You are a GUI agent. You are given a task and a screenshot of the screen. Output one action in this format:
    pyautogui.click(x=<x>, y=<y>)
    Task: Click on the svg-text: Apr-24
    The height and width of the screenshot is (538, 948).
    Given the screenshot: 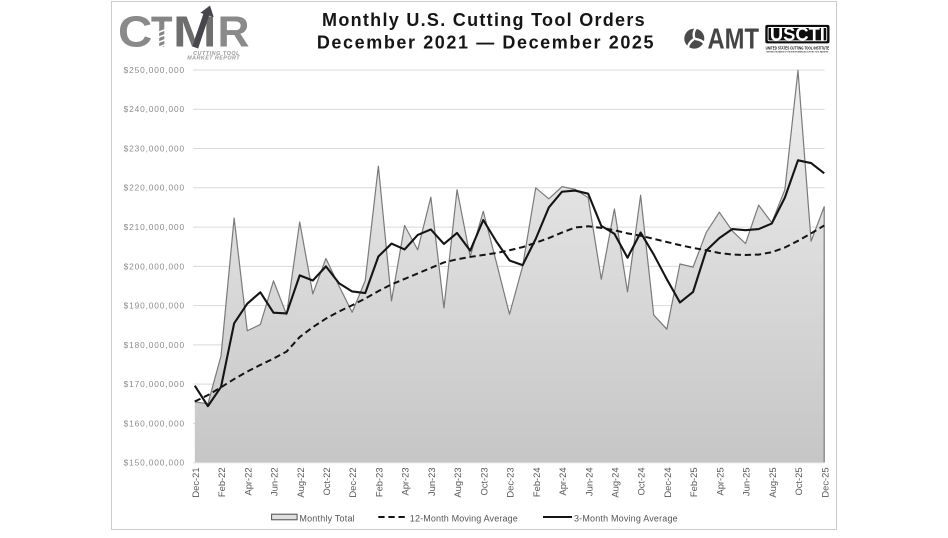 What is the action you would take?
    pyautogui.click(x=562, y=481)
    